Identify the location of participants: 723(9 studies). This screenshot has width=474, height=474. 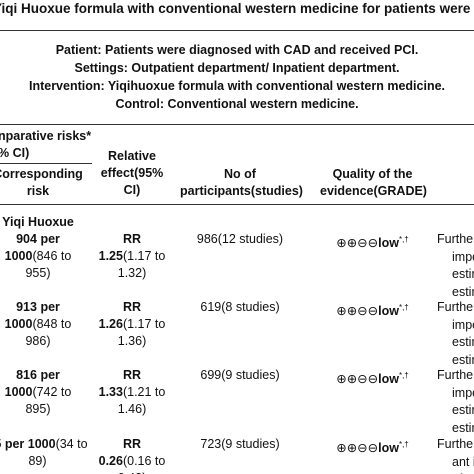
(240, 444).